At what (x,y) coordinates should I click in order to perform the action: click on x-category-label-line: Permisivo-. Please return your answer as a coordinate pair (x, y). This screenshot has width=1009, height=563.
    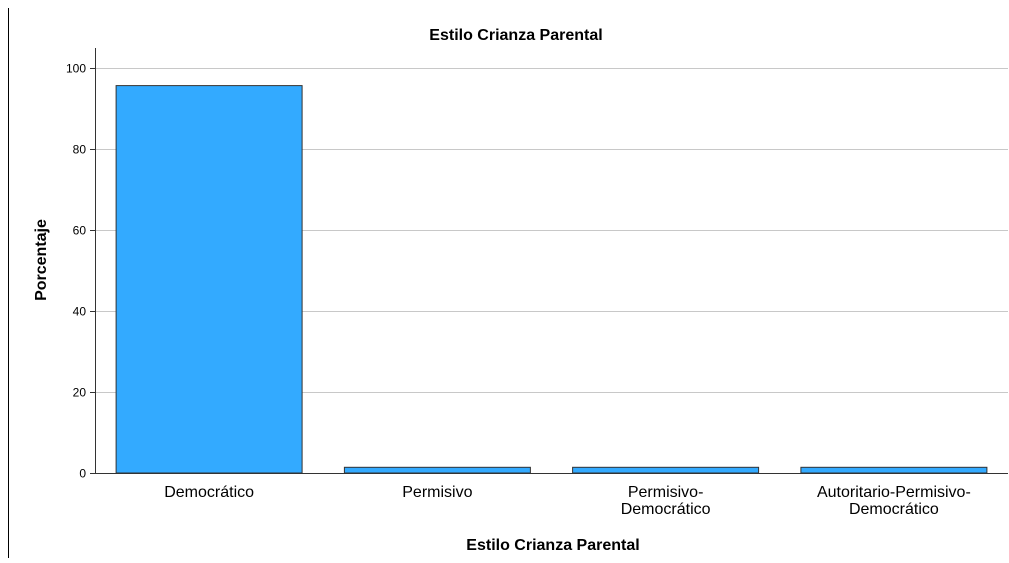
    Looking at the image, I should click on (666, 492).